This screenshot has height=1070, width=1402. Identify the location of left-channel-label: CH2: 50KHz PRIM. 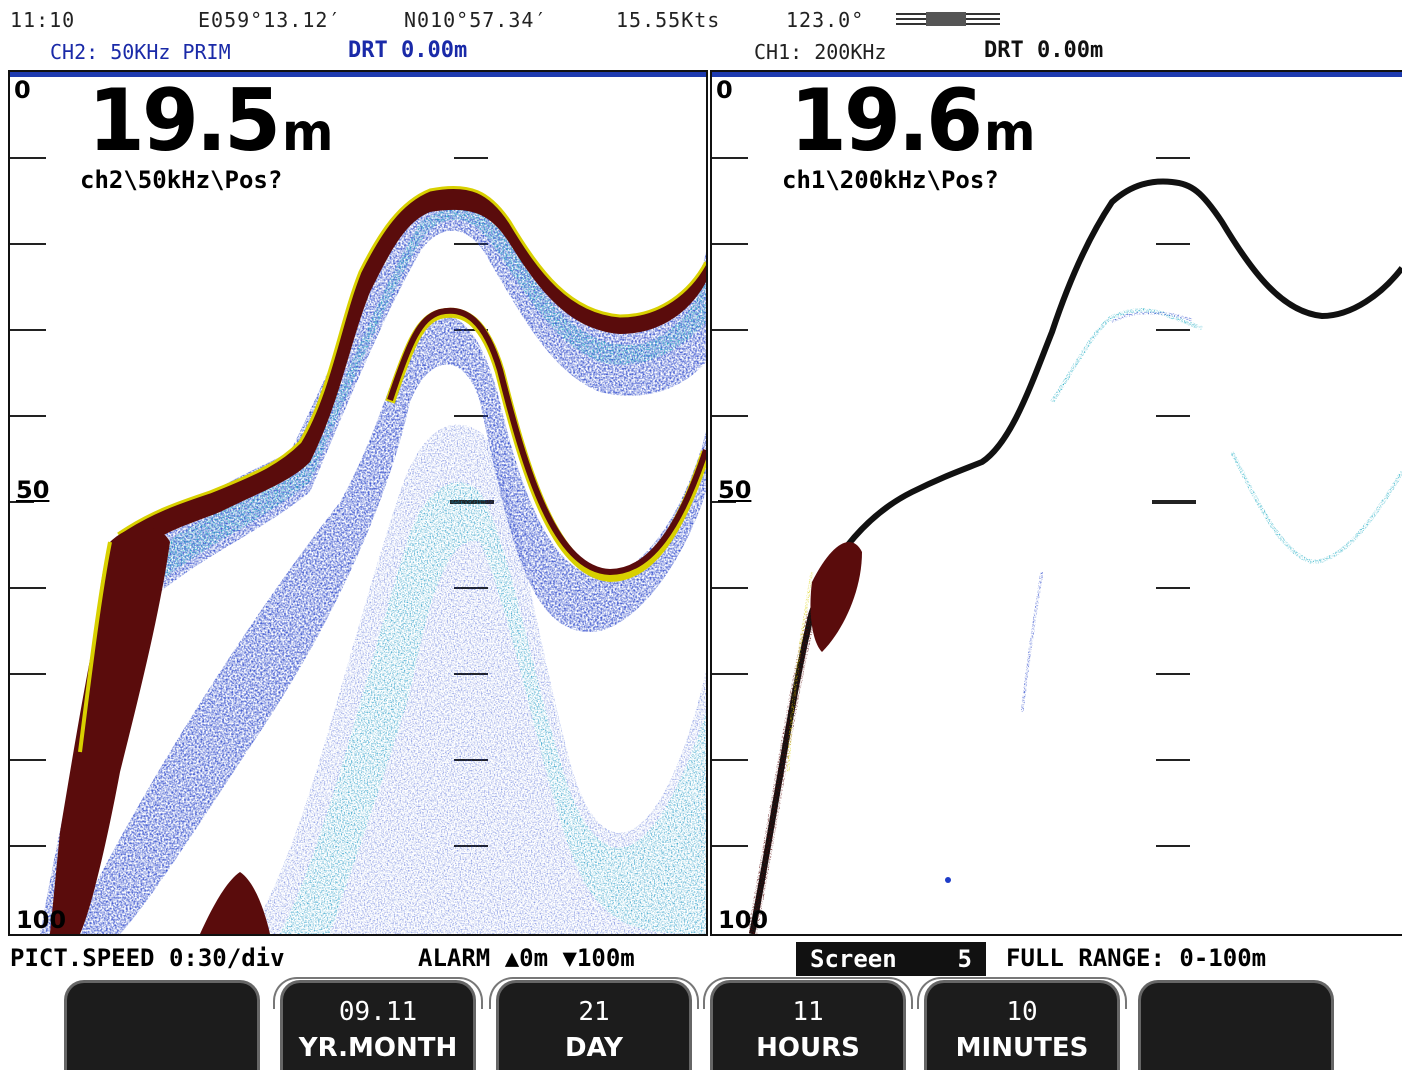
(140, 52).